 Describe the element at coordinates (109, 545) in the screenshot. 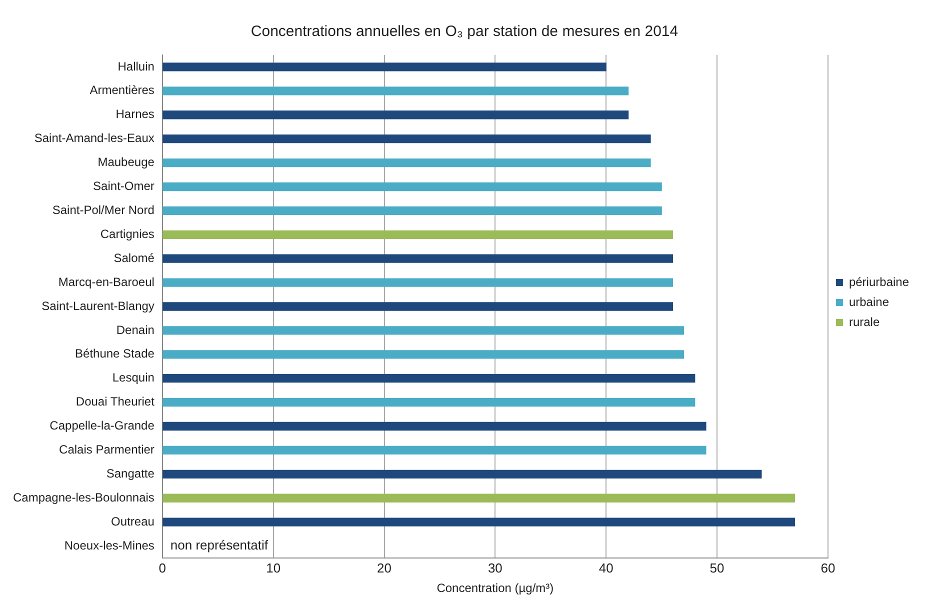

I see `y-tick-label: Noeux-les-Mines` at that location.